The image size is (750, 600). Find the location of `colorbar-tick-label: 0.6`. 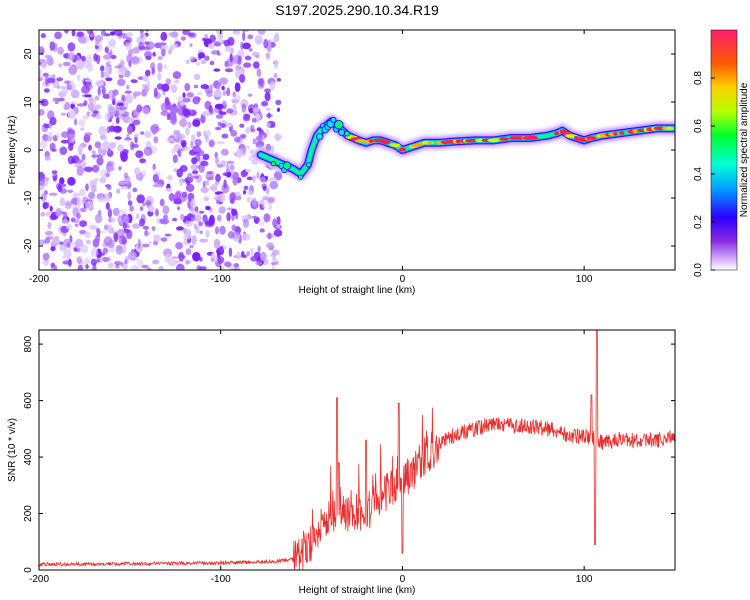

colorbar-tick-label: 0.6 is located at coordinates (698, 126).